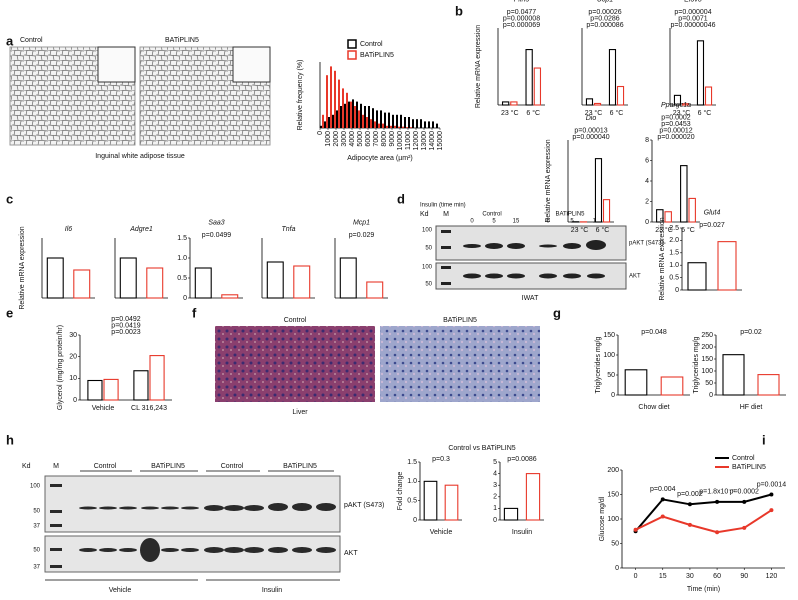 This screenshot has height=600, width=798. Describe the element at coordinates (125, 332) in the screenshot. I see `annotation: p=0.0023` at that location.